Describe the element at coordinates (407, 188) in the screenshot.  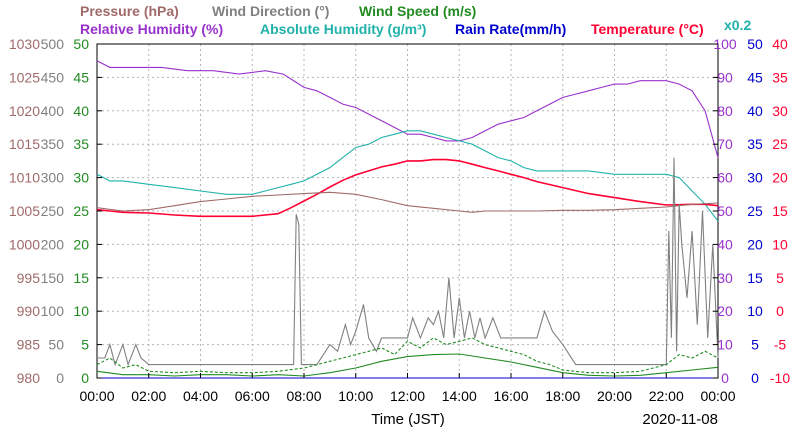
I see `series-line-temperature` at that location.